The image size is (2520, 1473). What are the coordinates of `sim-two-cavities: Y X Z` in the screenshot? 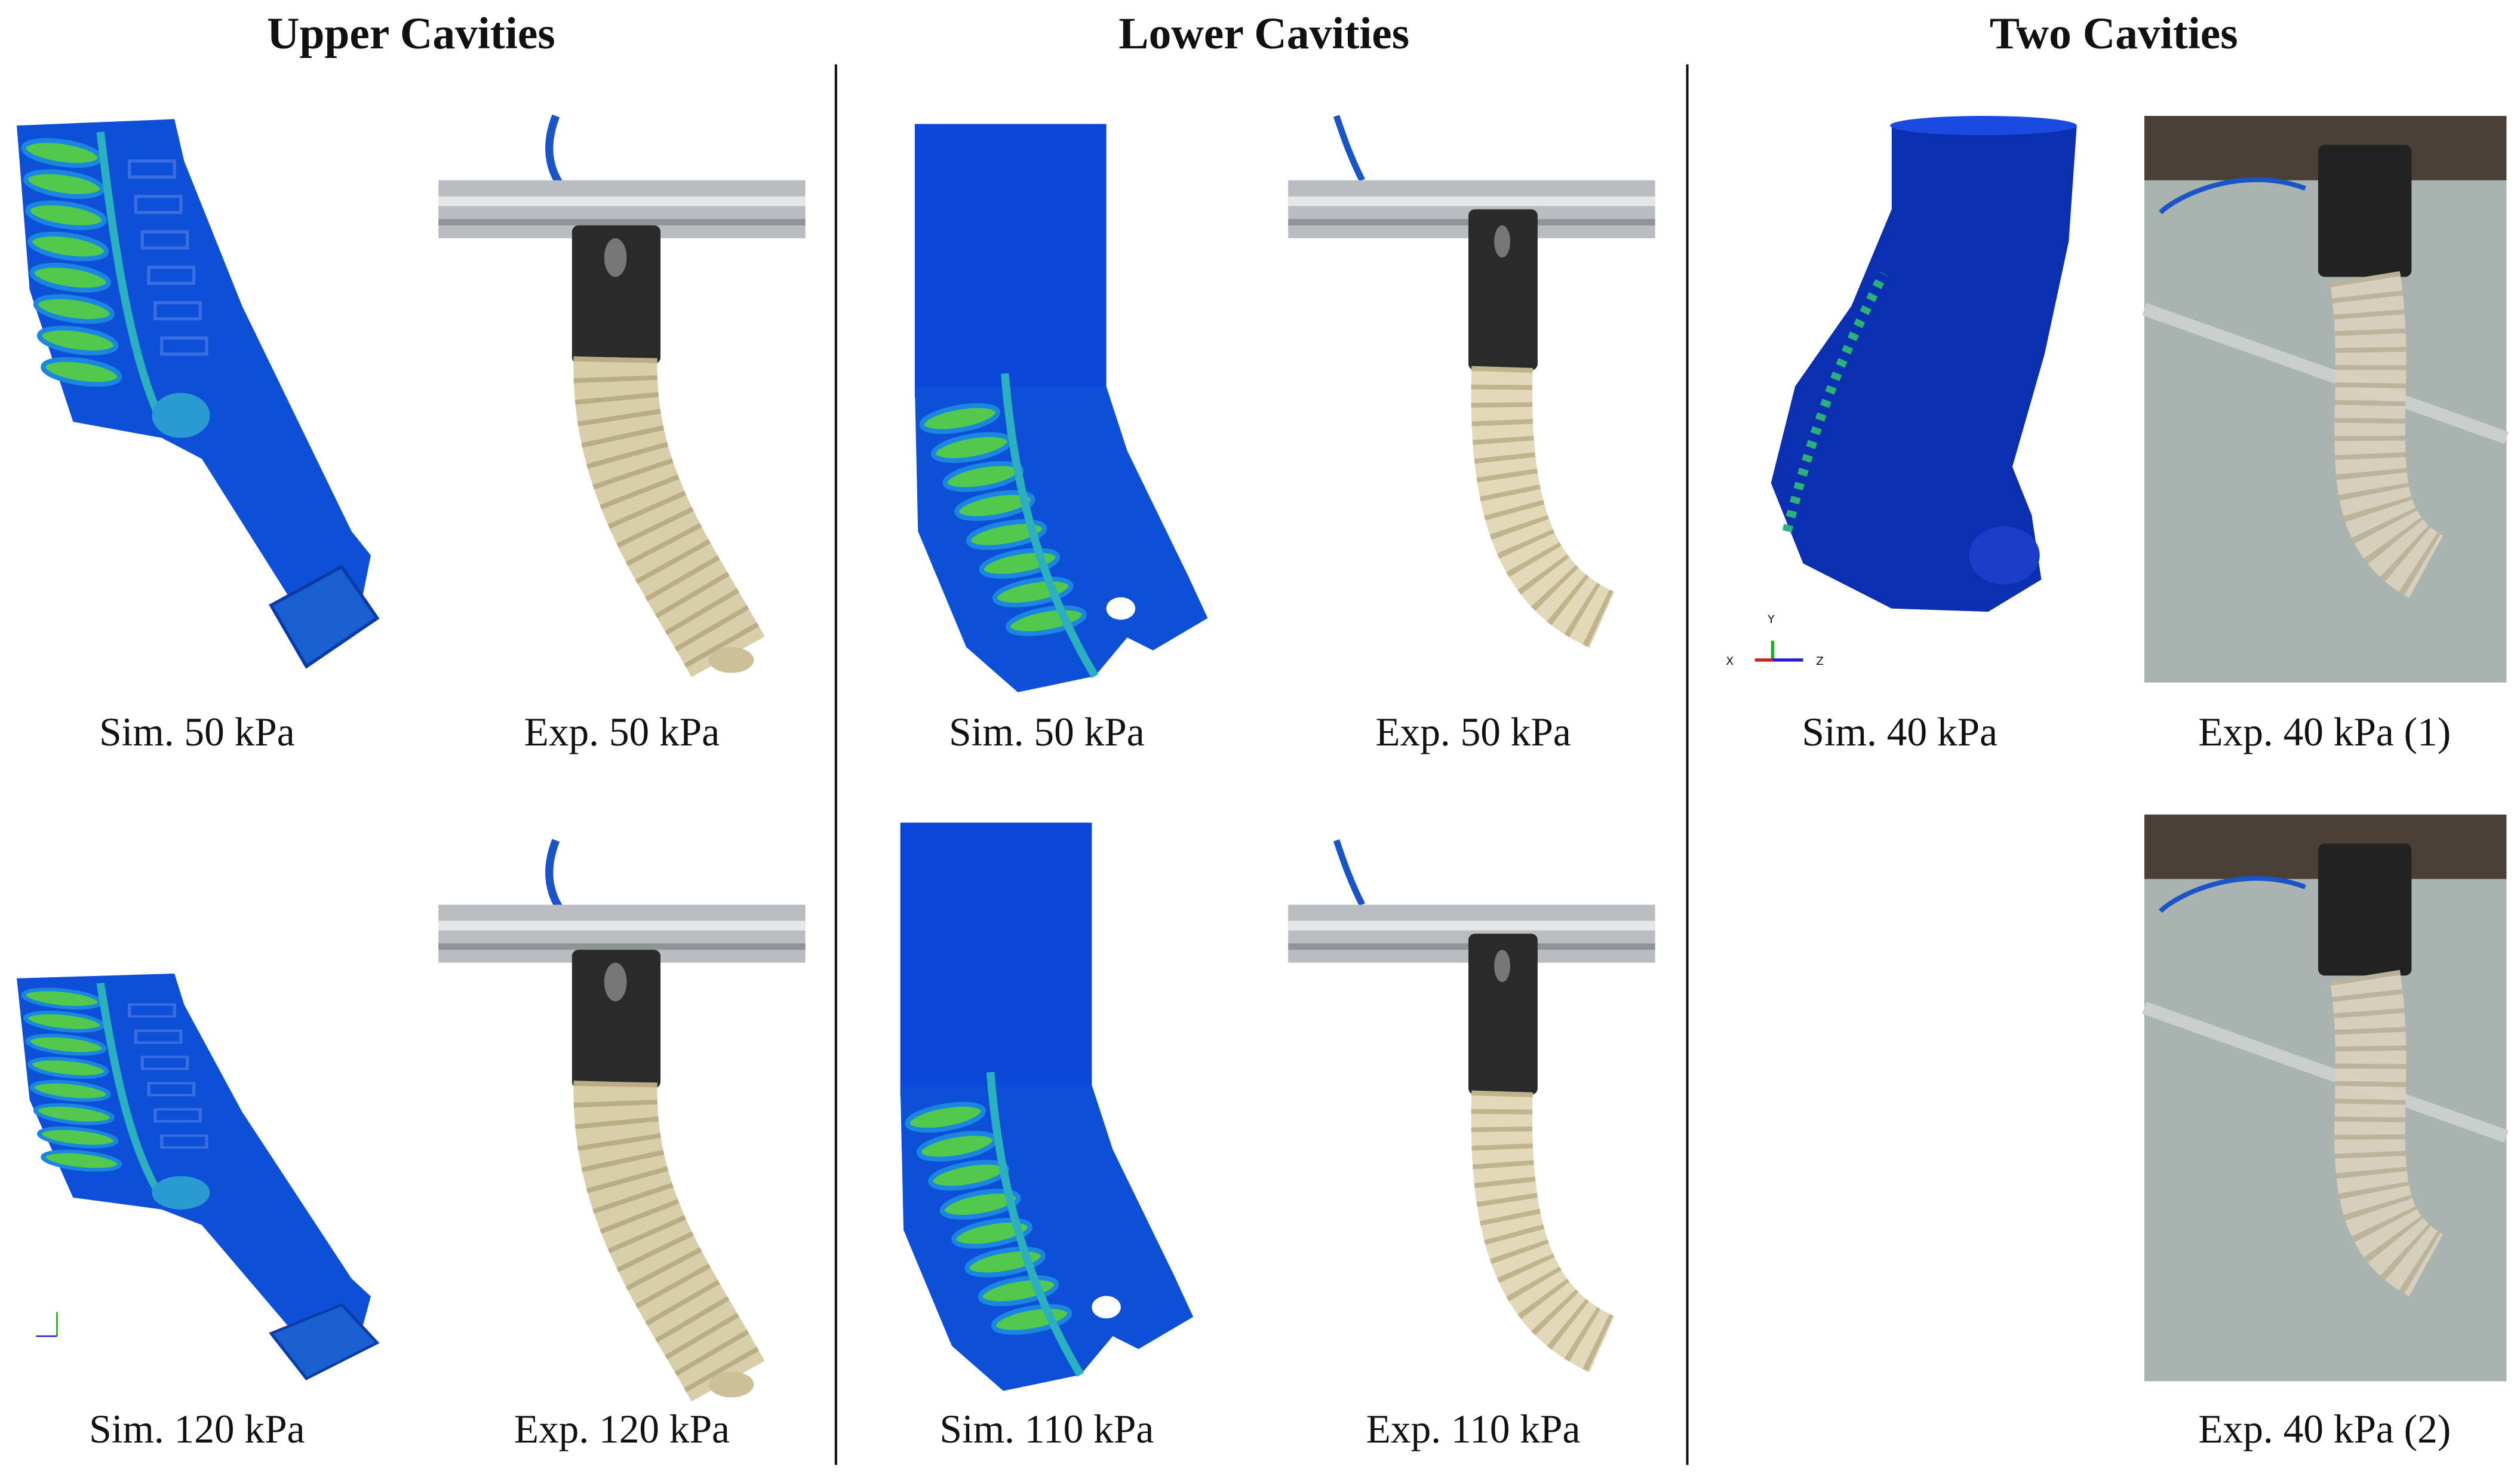 It's located at (1901, 392).